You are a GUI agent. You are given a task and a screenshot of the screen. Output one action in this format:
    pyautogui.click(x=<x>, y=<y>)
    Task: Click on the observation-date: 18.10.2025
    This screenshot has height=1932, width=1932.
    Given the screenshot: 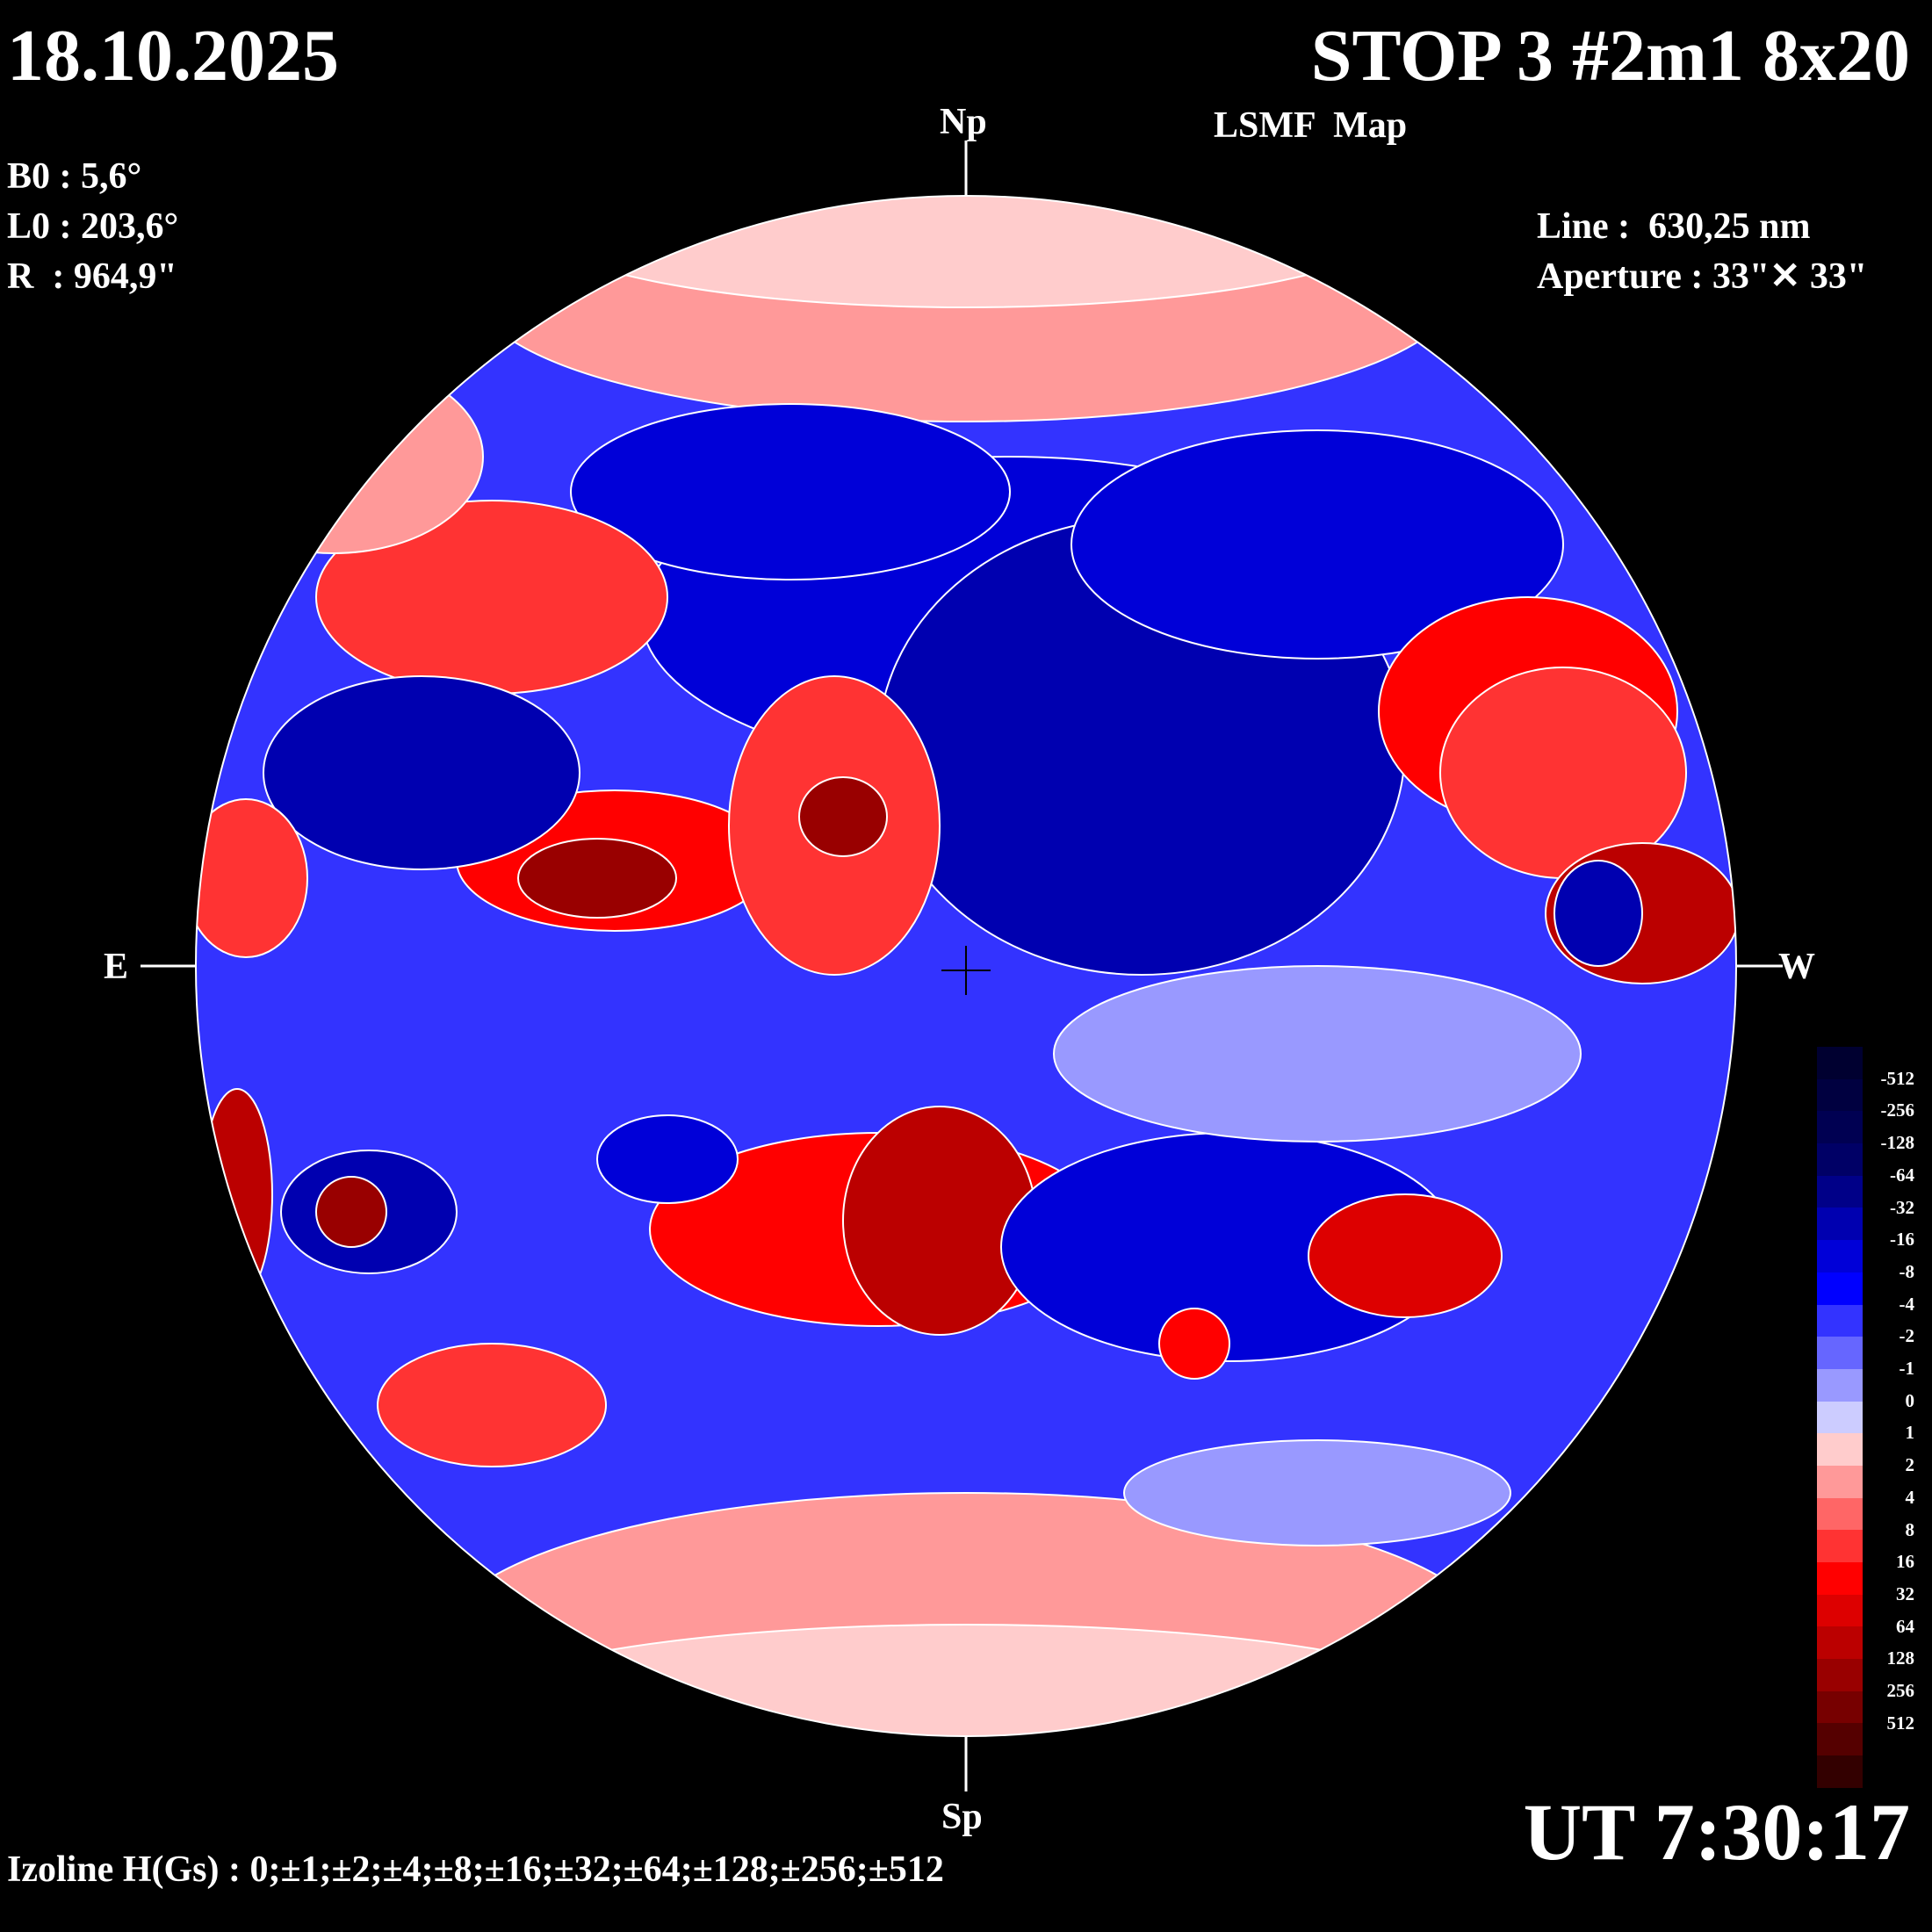 What is the action you would take?
    pyautogui.click(x=173, y=56)
    